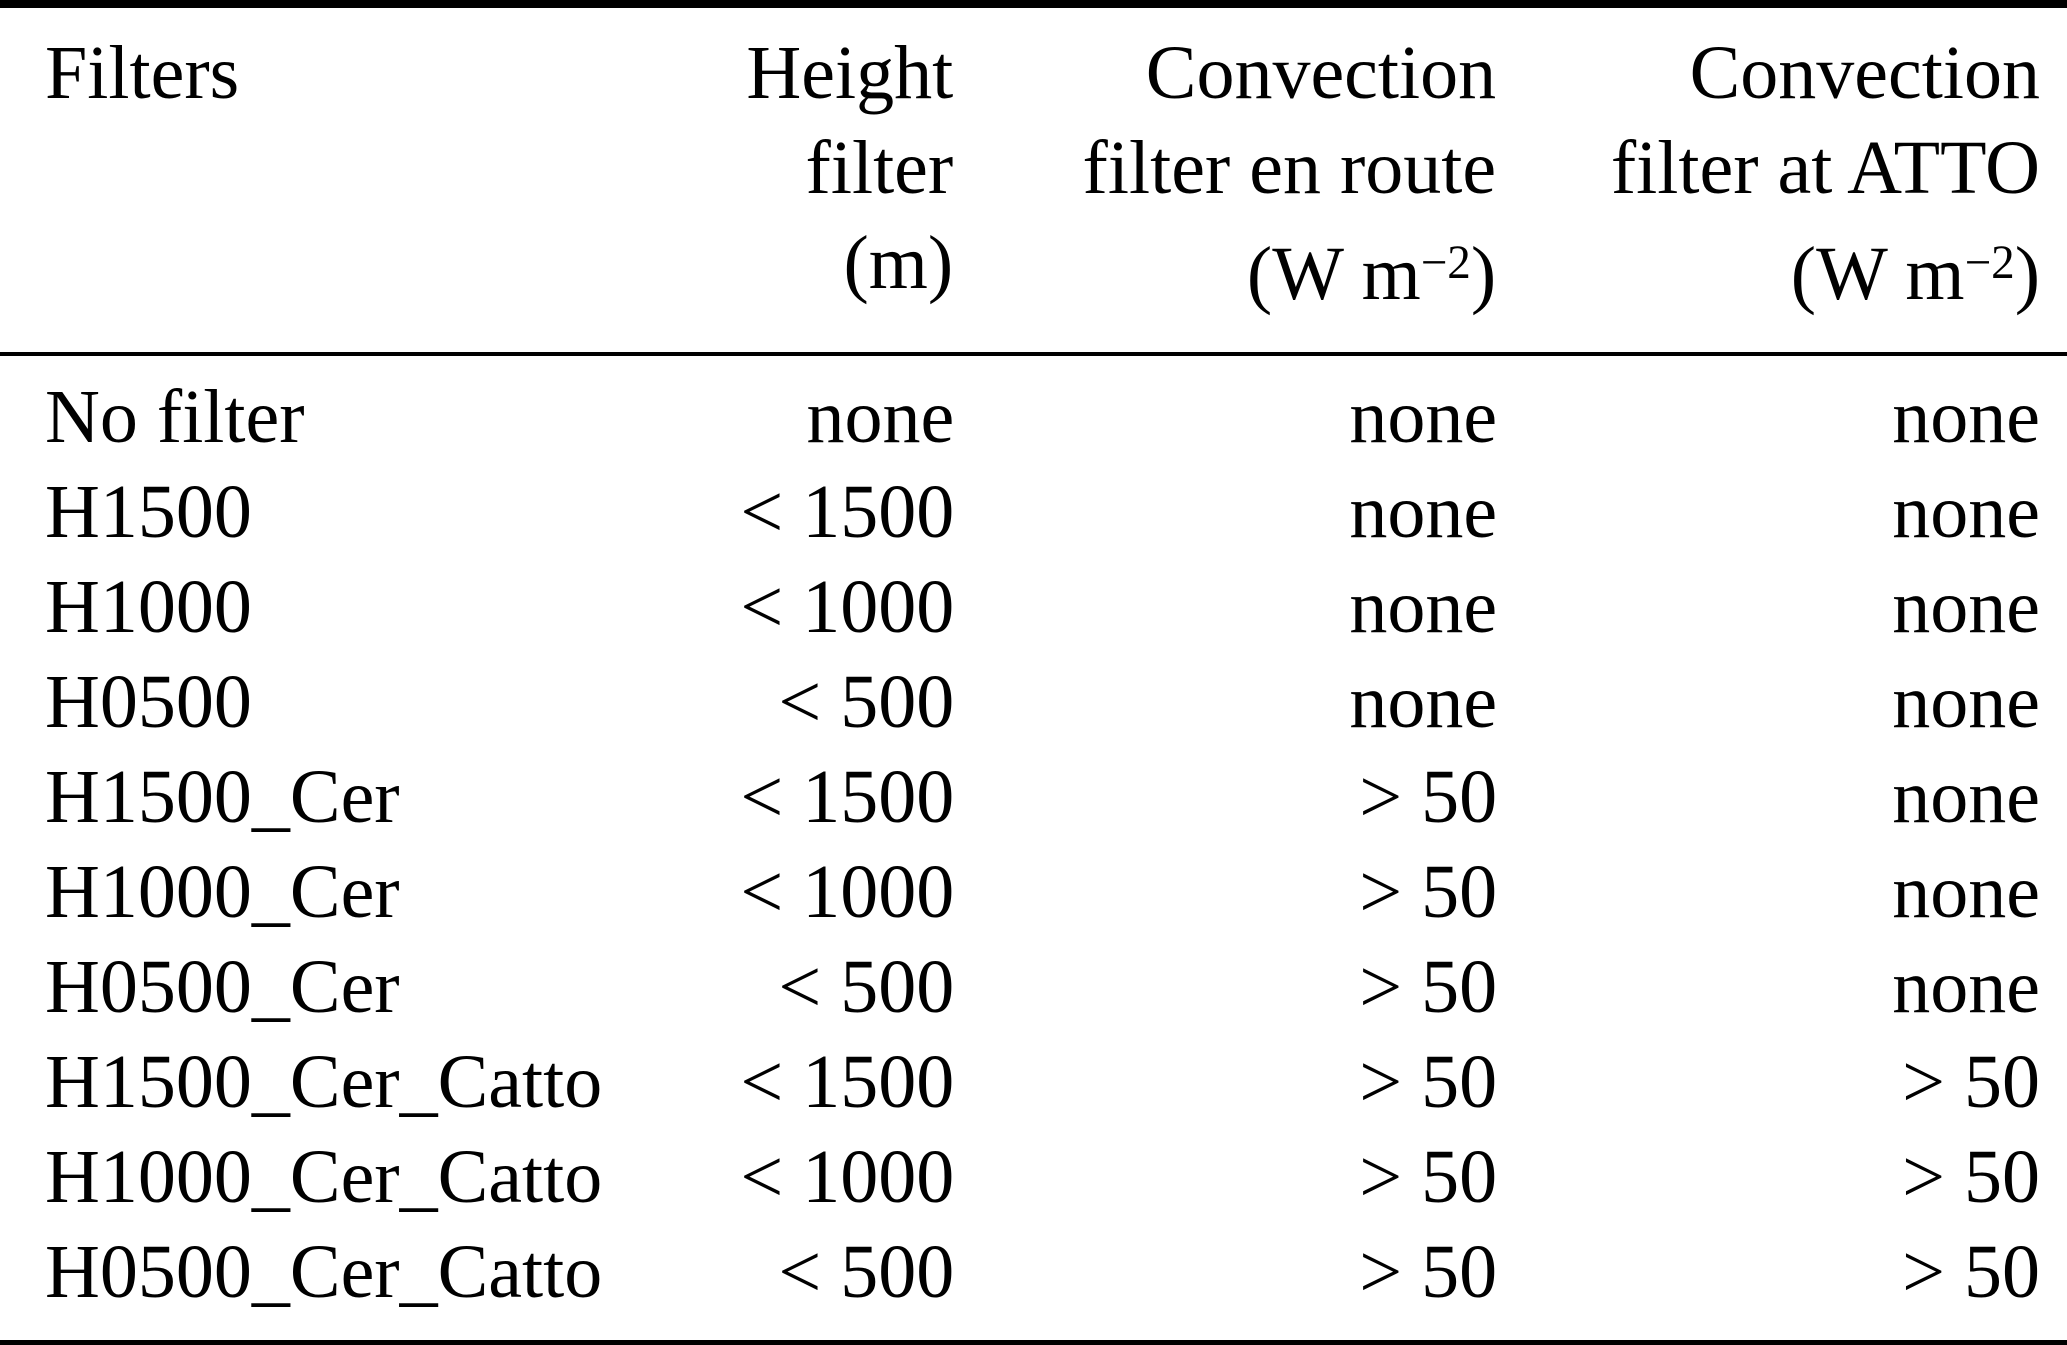 The height and width of the screenshot is (1345, 2067). I want to click on cell-filter-name: H0500, so click(148, 702).